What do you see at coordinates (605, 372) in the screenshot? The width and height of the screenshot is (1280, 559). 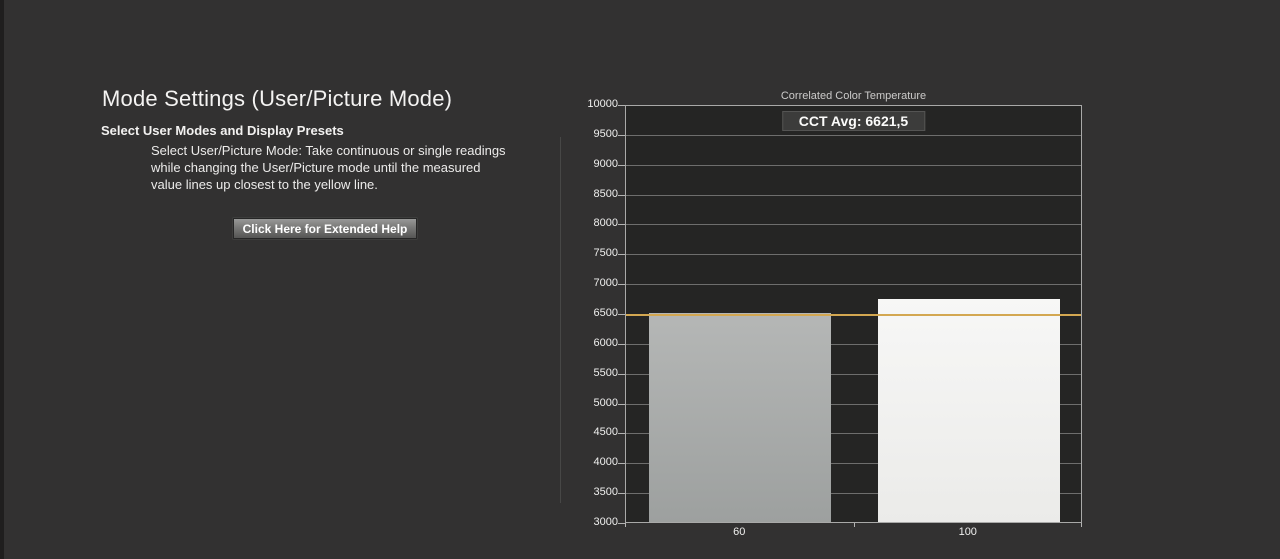 I see `y-tick-label: 5500` at bounding box center [605, 372].